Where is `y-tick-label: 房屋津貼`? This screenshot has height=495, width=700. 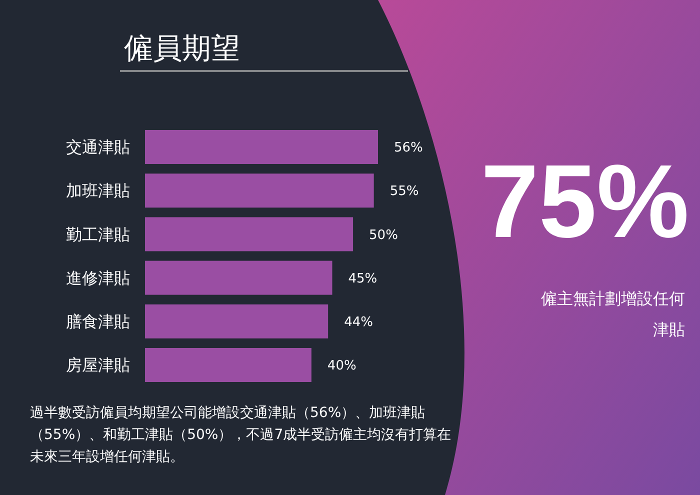 y-tick-label: 房屋津貼 is located at coordinates (98, 365).